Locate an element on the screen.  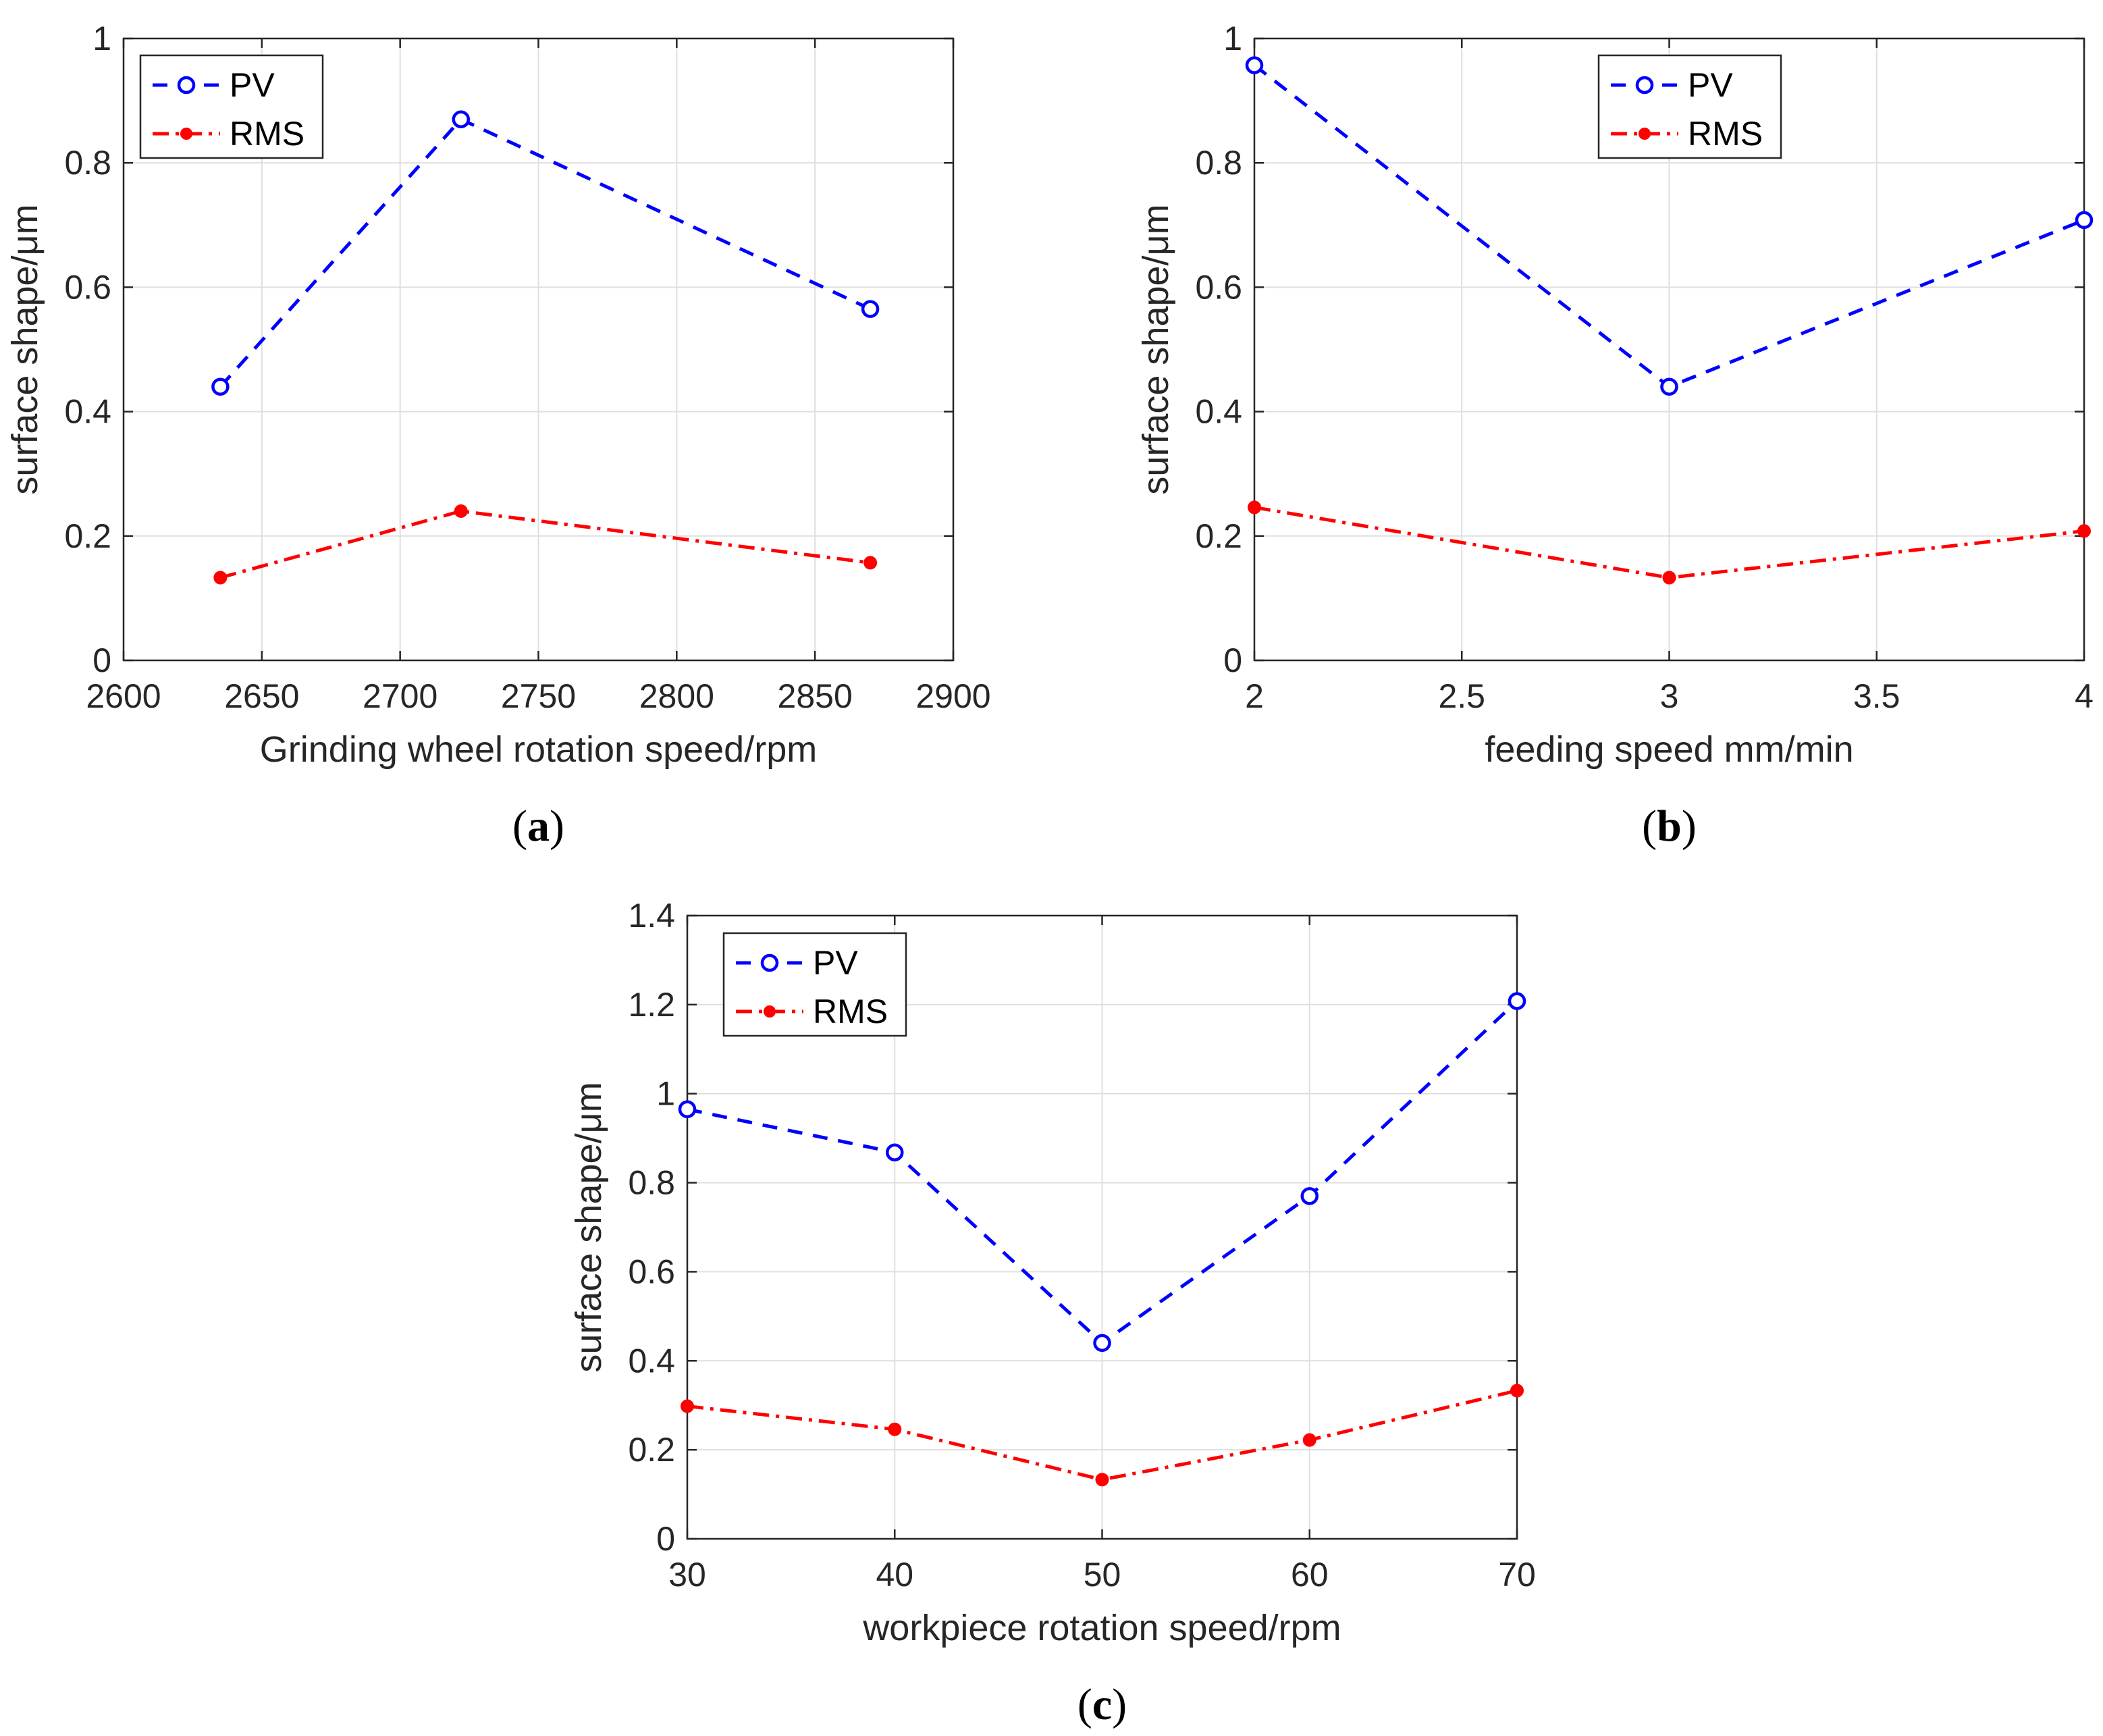
x-tick-label: 50 is located at coordinates (1102, 1575).